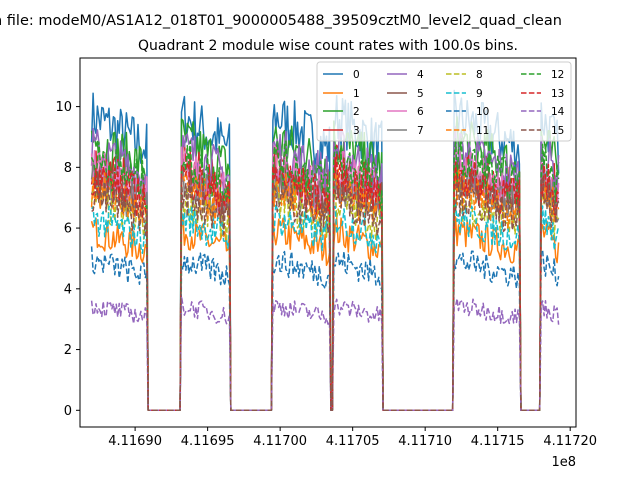 Image resolution: width=640 pixels, height=480 pixels. What do you see at coordinates (68, 289) in the screenshot?
I see `y-tick-label: 4` at bounding box center [68, 289].